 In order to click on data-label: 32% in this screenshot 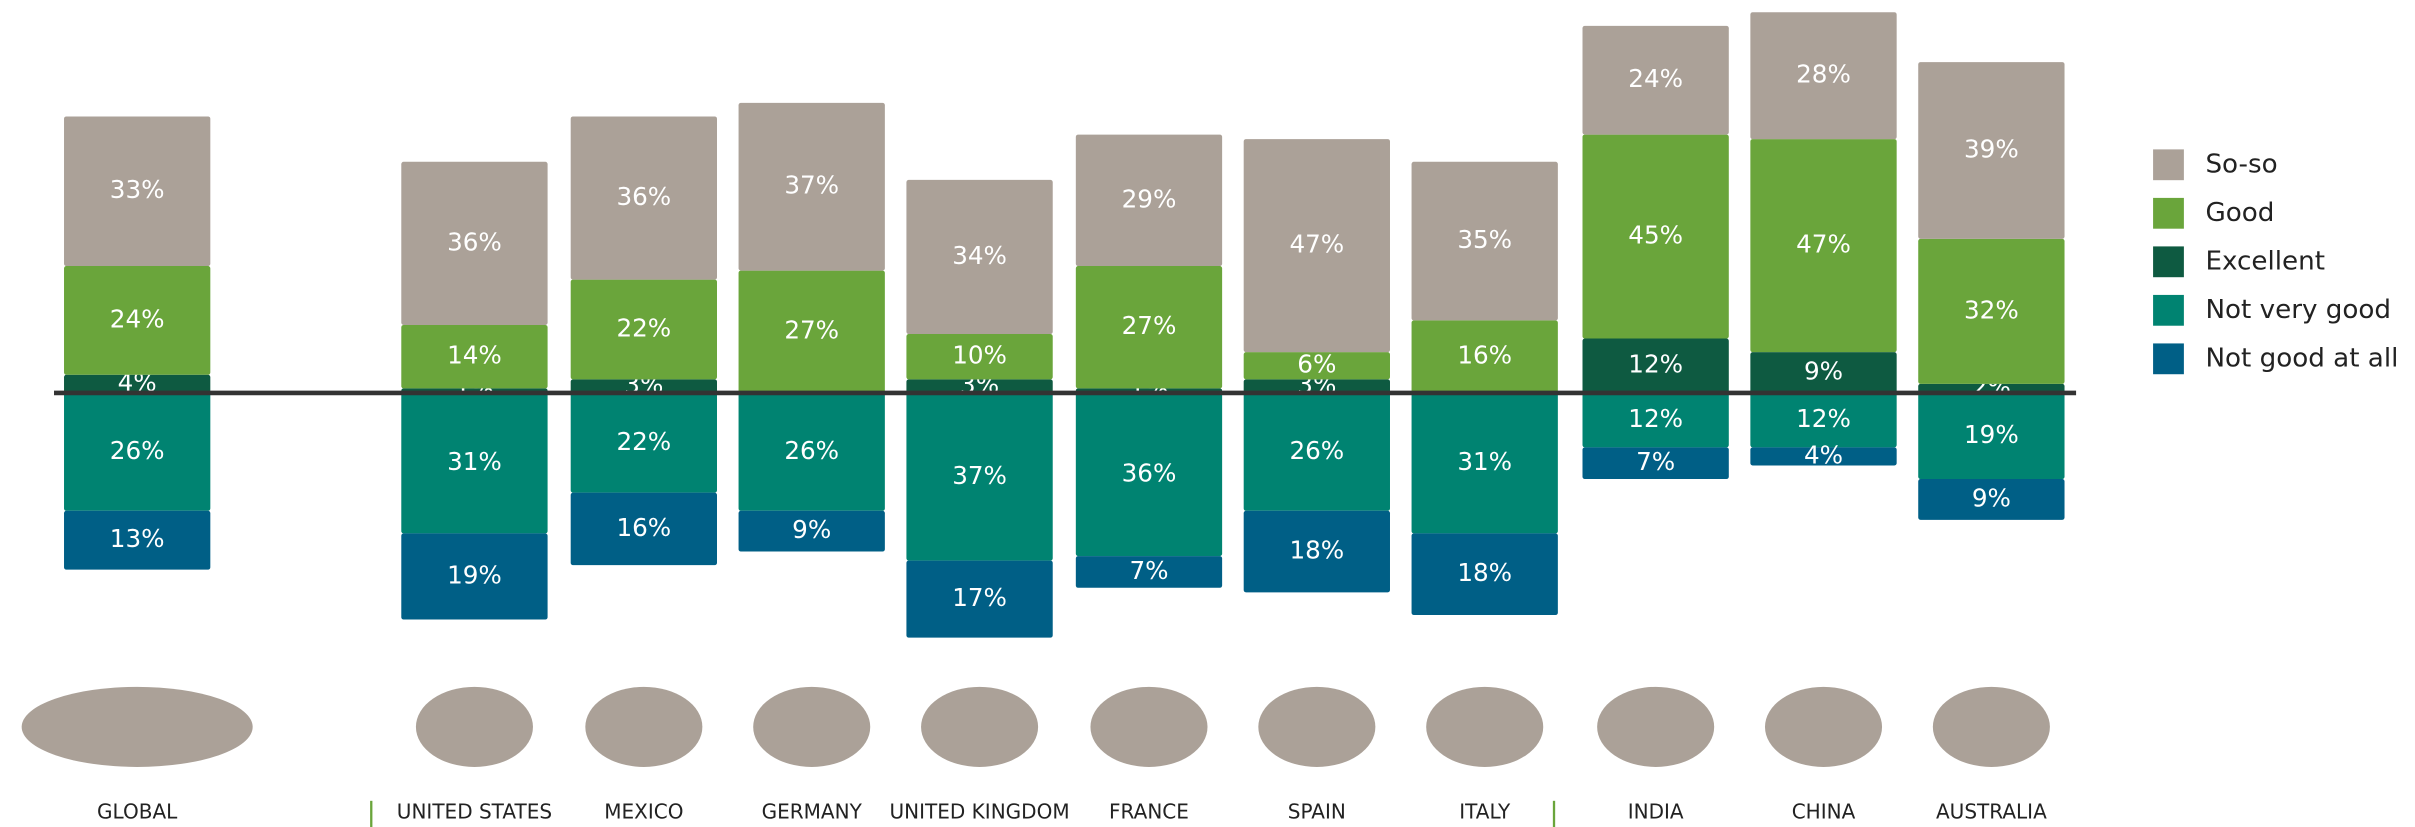, I will do `click(1991, 309)`.